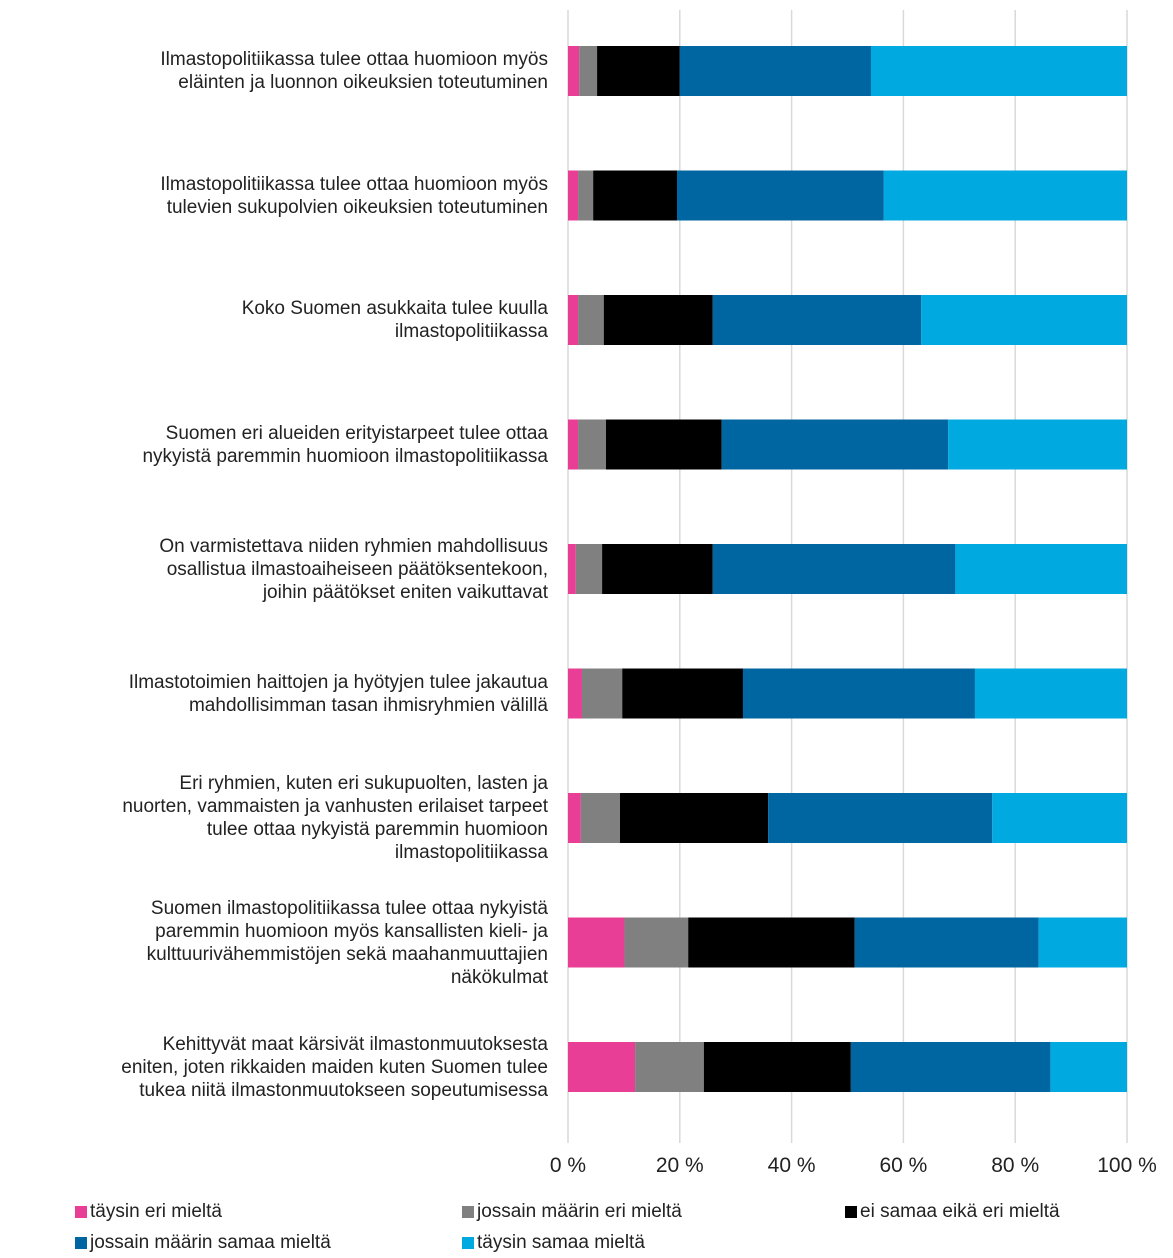  I want to click on x-tick-label: 60 %, so click(903, 1165).